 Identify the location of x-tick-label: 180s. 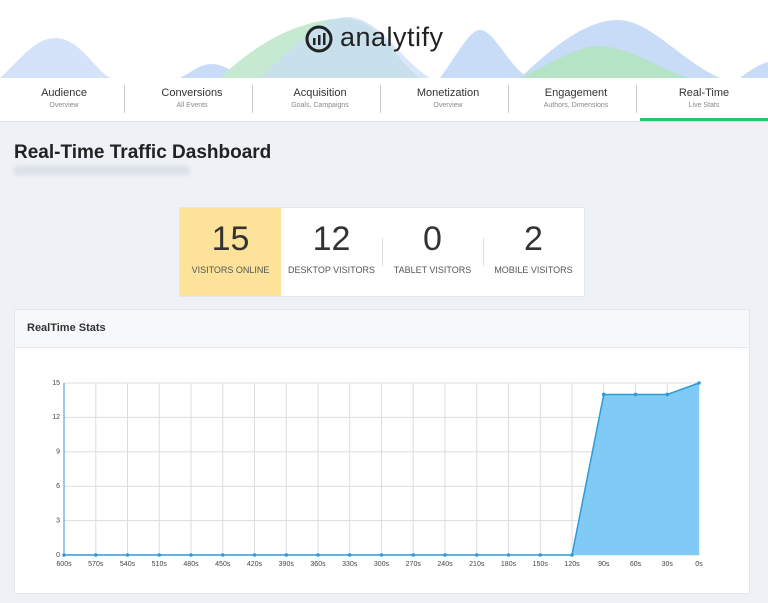
(509, 564).